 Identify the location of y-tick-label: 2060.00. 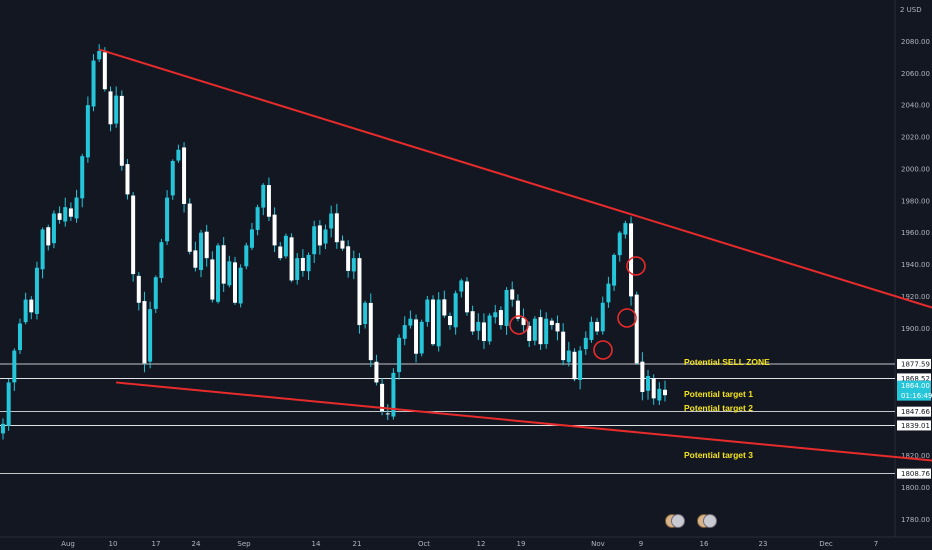
(915, 74).